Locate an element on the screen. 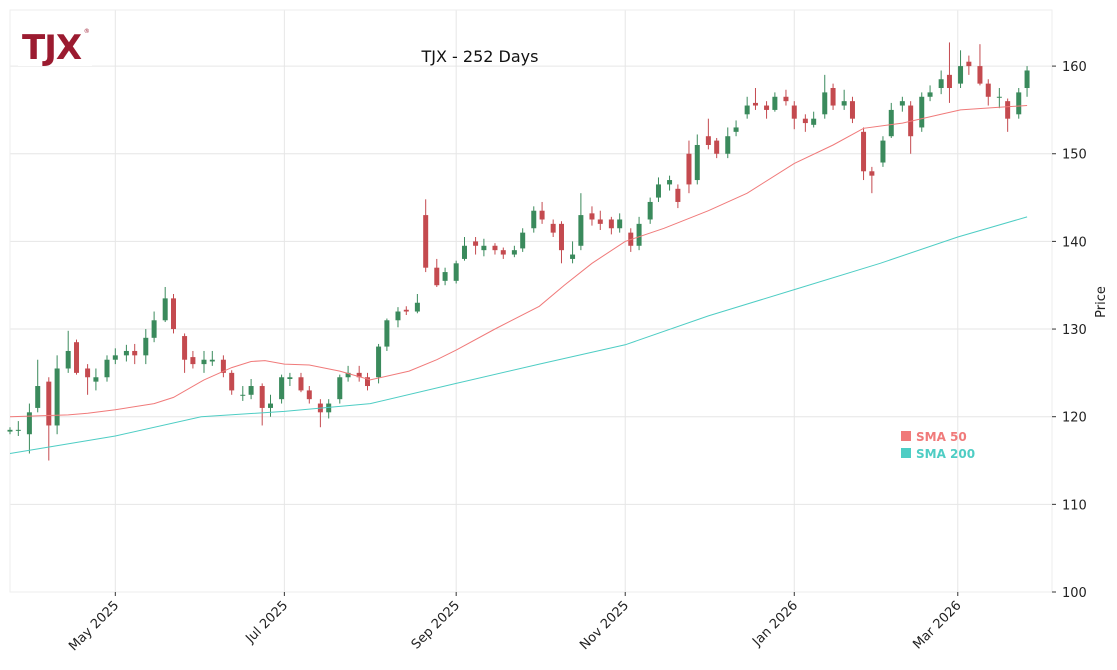 This screenshot has width=1117, height=670. x-tick-label: Jul 2025 is located at coordinates (266, 622).